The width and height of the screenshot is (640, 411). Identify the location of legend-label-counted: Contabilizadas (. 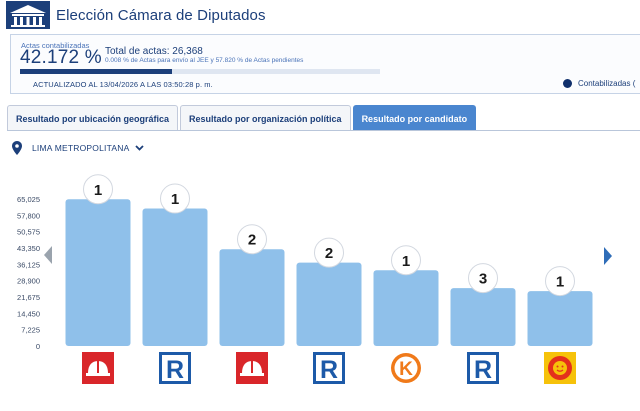
(607, 83).